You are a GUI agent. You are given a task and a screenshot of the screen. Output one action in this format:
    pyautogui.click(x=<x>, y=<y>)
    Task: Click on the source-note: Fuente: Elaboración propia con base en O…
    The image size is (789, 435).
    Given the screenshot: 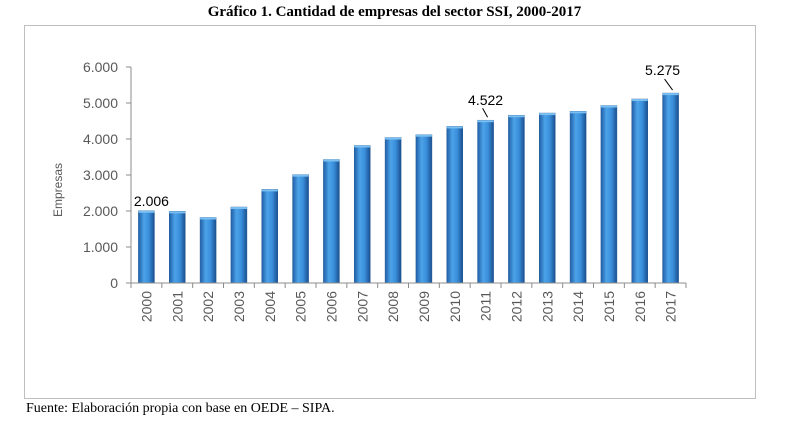 What is the action you would take?
    pyautogui.click(x=180, y=408)
    